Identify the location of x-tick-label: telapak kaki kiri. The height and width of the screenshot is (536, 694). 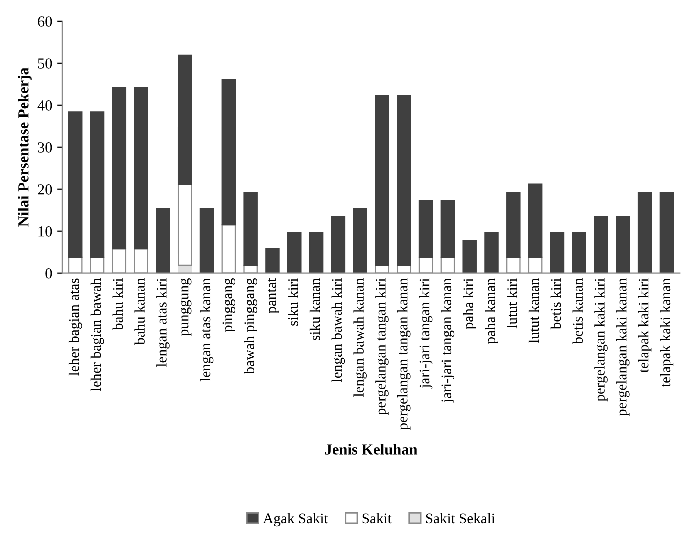
(645, 325).